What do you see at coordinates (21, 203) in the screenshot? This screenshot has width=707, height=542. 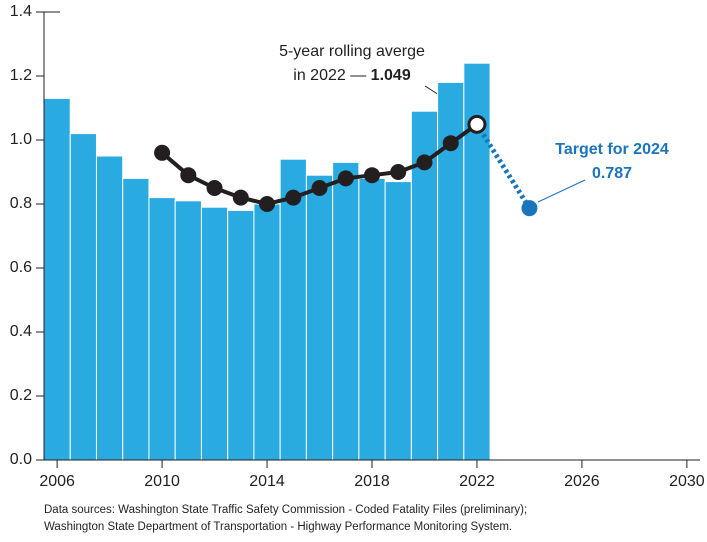 I see `y-tick-label: 0.8` at bounding box center [21, 203].